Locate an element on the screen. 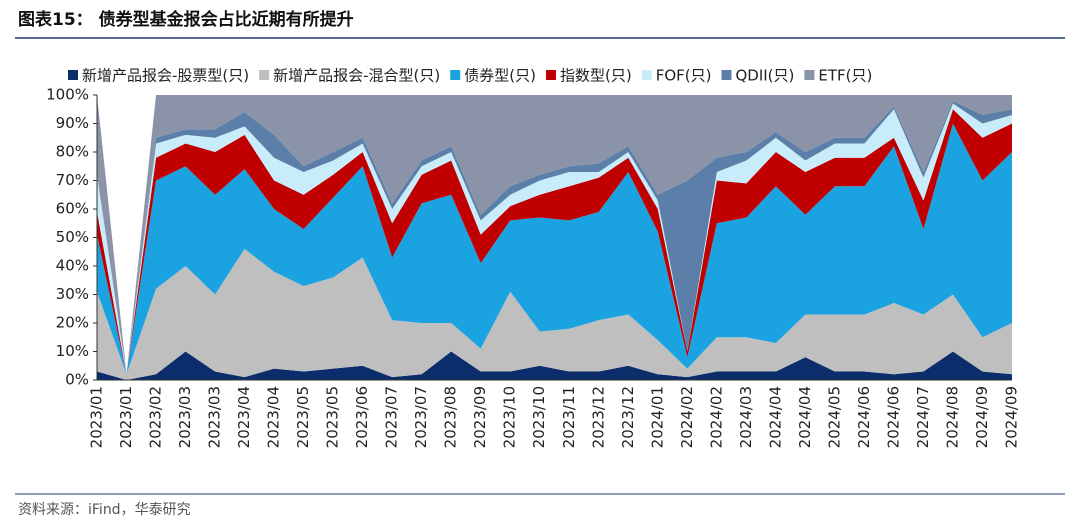 This screenshot has height=527, width=1080. legend-label: FOF(只) is located at coordinates (684, 76).